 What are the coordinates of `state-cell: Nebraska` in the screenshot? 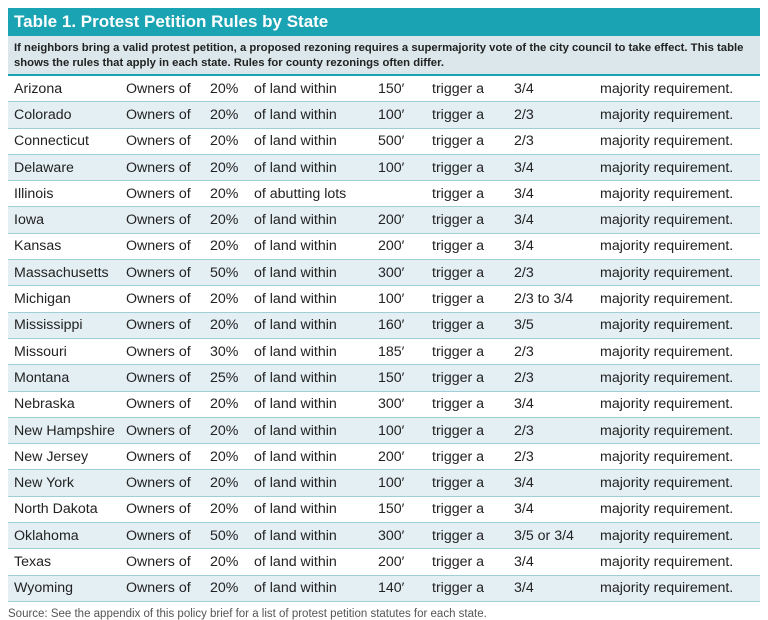 It's located at (67, 404).